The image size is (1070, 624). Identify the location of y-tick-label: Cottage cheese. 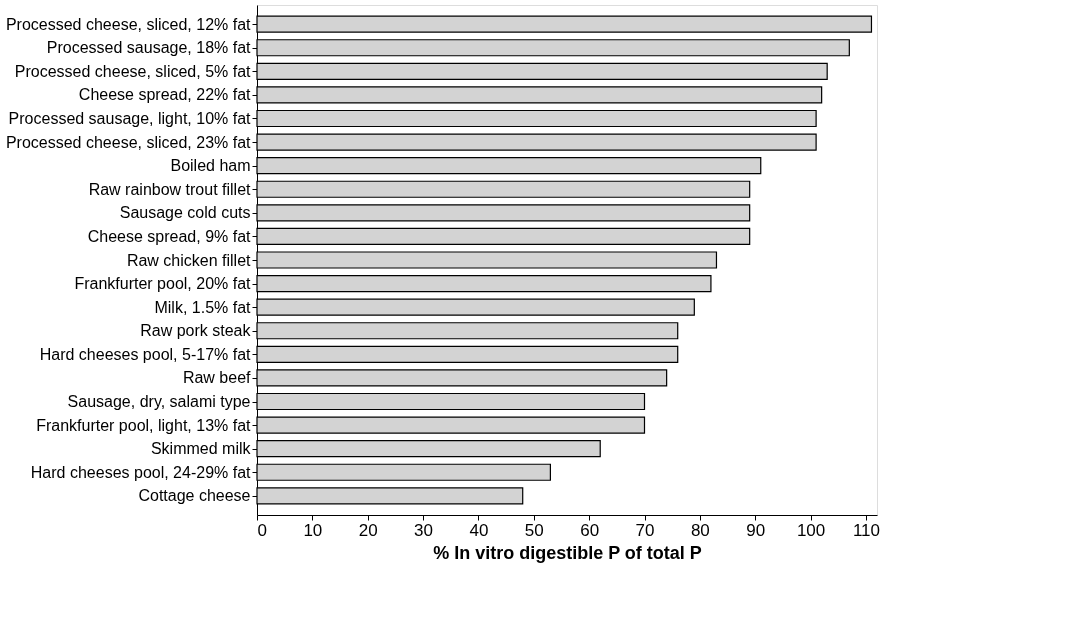
(194, 496).